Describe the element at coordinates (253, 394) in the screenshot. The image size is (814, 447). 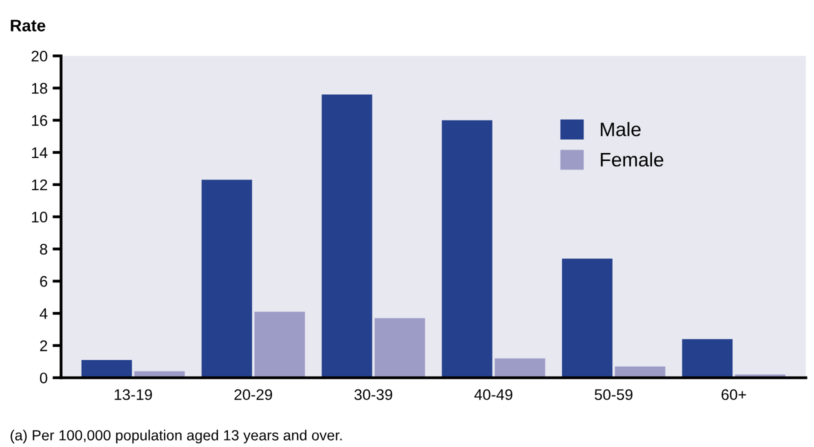
I see `x-tick-label: 20-29` at that location.